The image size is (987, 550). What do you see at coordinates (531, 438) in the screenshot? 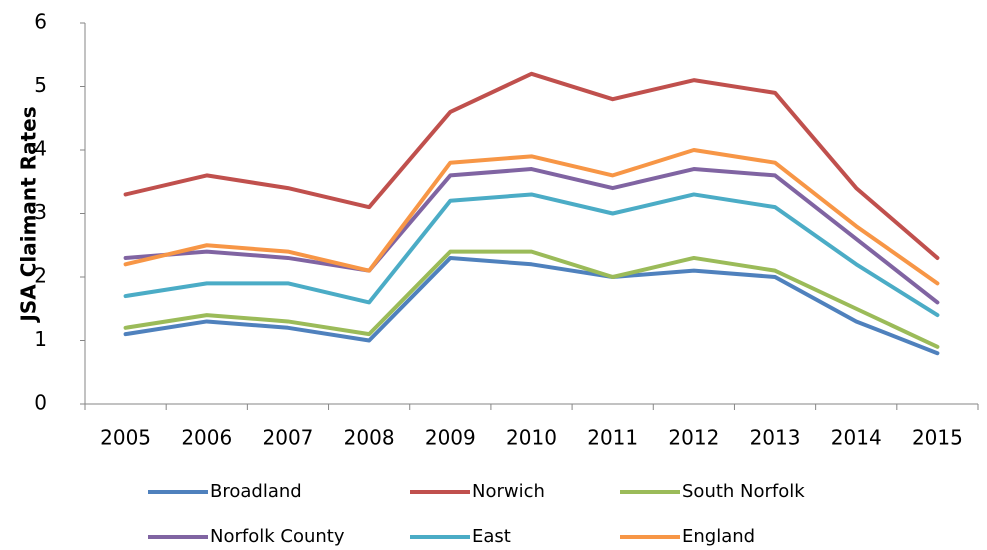
I see `x-tick-label: 2010` at bounding box center [531, 438].